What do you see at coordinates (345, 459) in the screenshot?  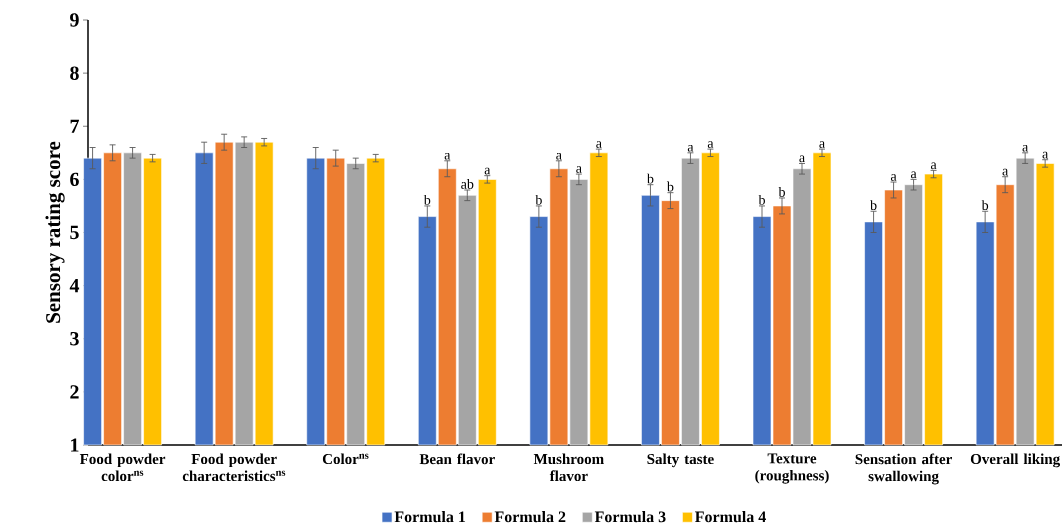 I see `x-tick-label: Color$^{ns}$` at bounding box center [345, 459].